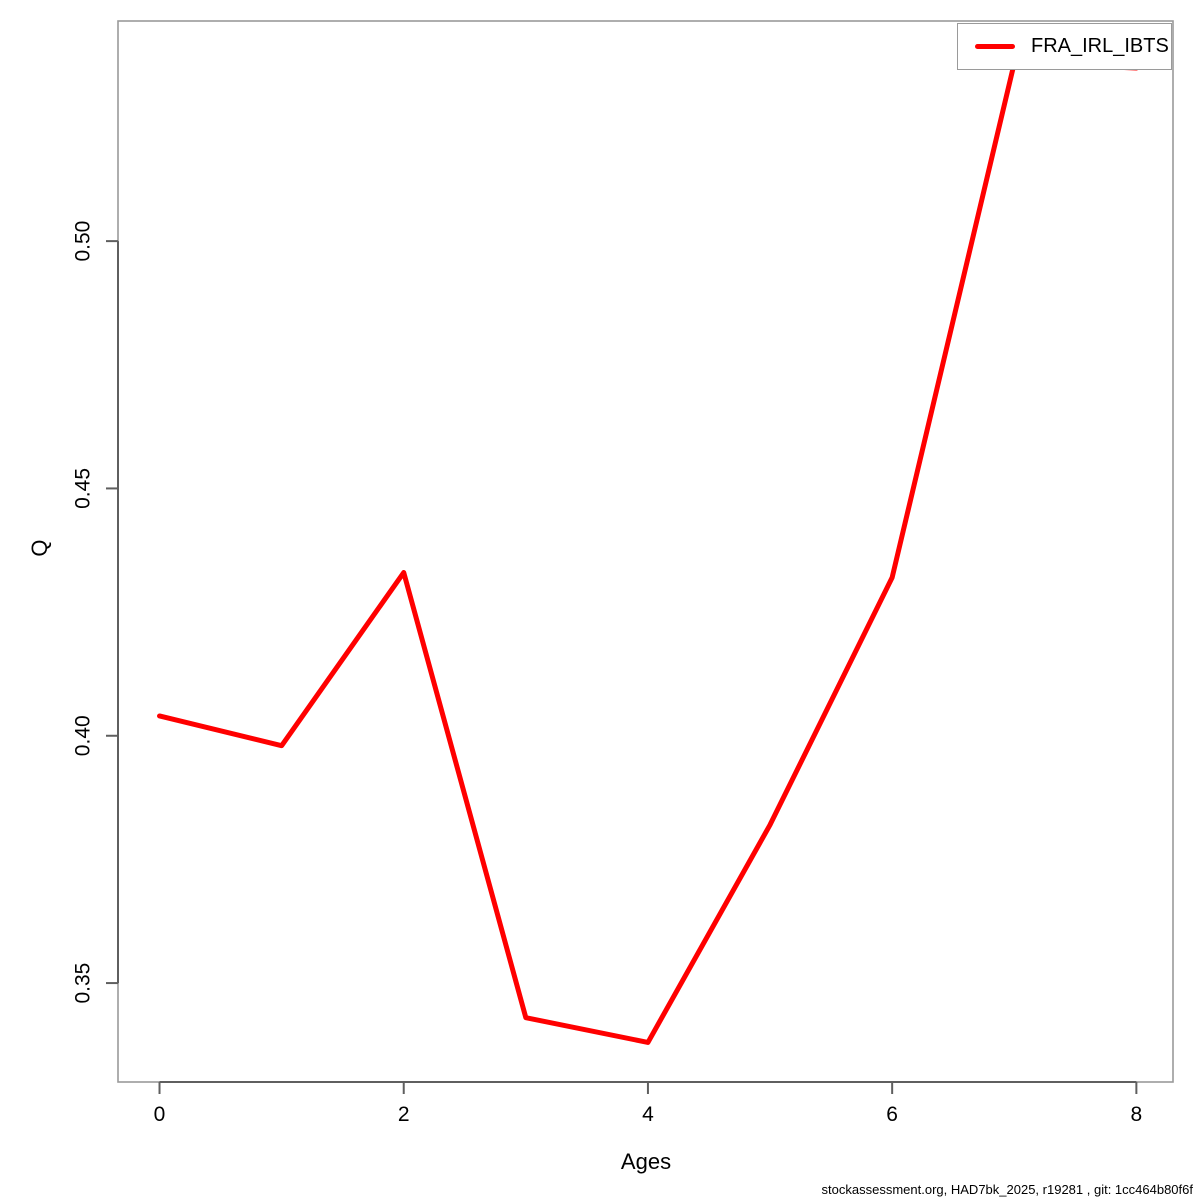 This screenshot has height=1200, width=1200. I want to click on x-tick-label: 4, so click(648, 1114).